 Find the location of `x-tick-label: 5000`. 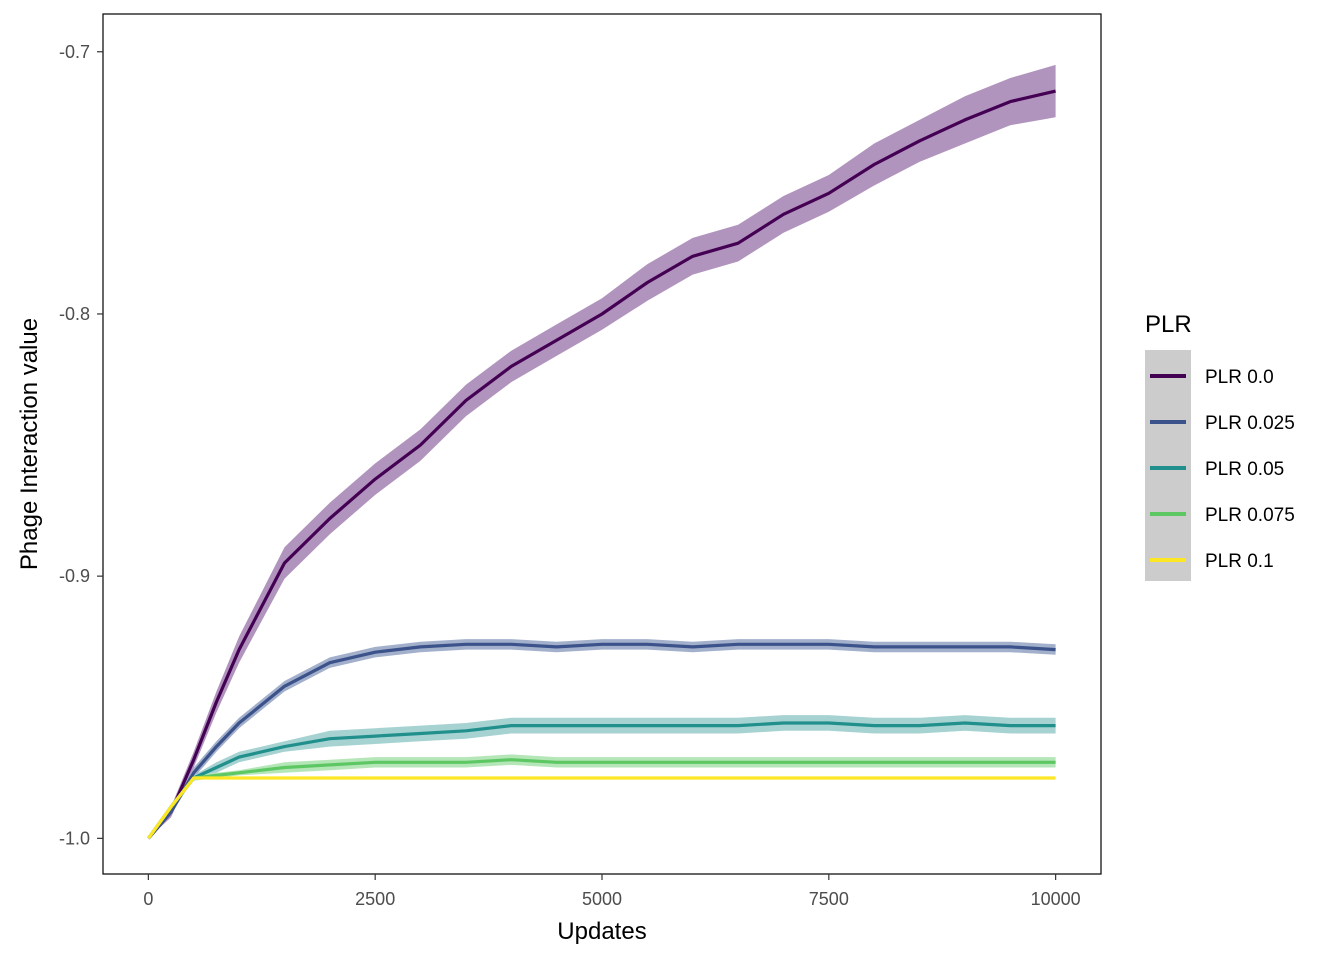

x-tick-label: 5000 is located at coordinates (602, 899).